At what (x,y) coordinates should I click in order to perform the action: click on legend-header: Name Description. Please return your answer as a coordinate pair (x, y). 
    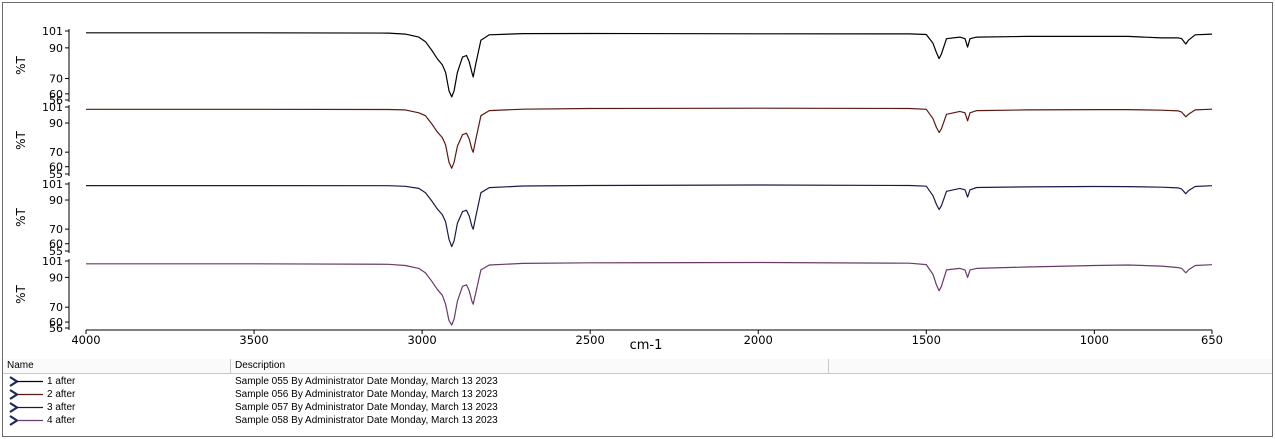
    Looking at the image, I should click on (637, 366).